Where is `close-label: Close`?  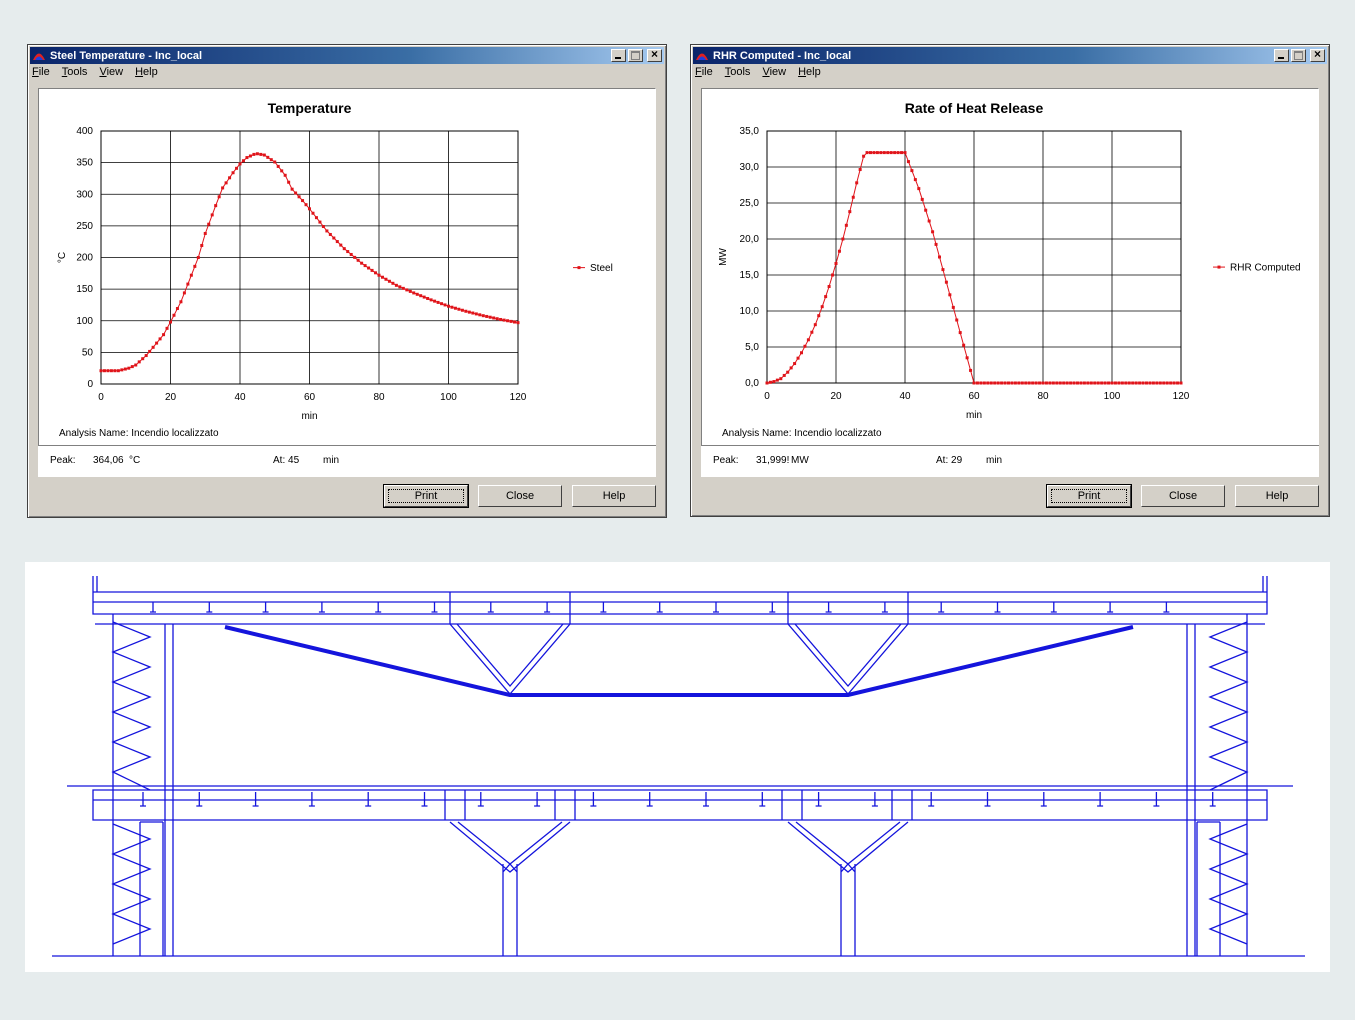 close-label: Close is located at coordinates (1183, 496).